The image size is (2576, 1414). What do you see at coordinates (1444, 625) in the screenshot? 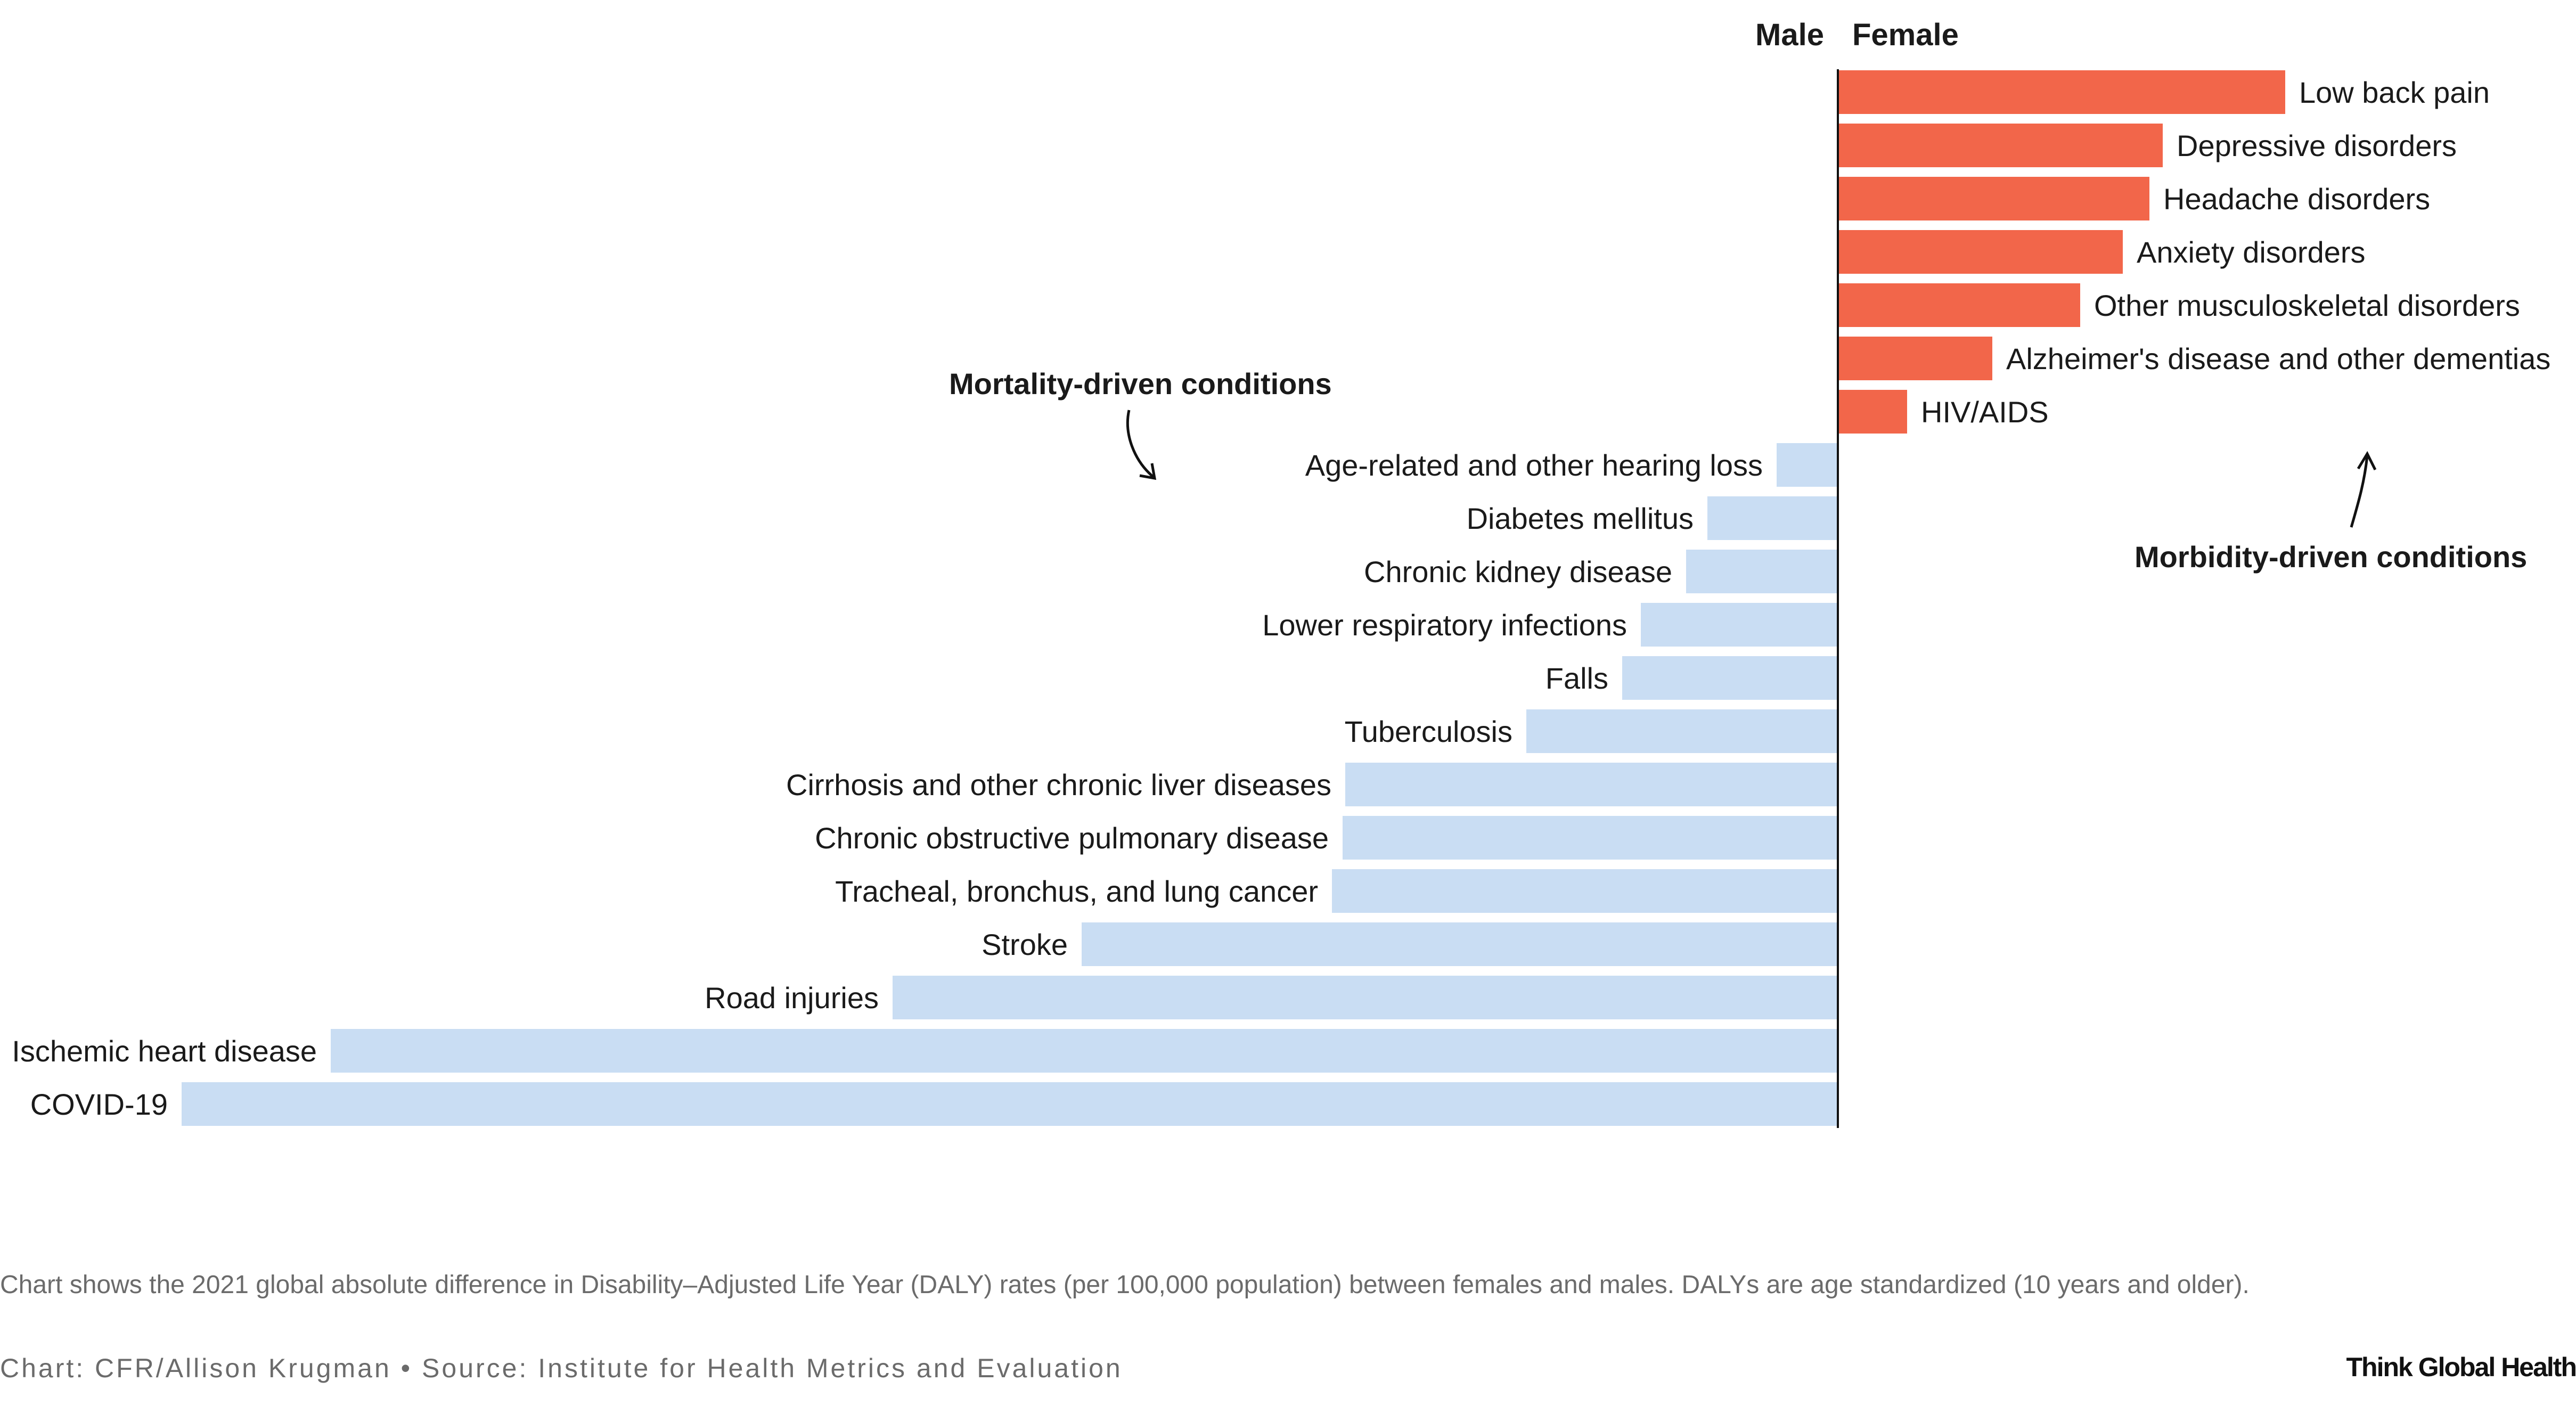
I see `bar-label: Lower respiratory infections` at bounding box center [1444, 625].